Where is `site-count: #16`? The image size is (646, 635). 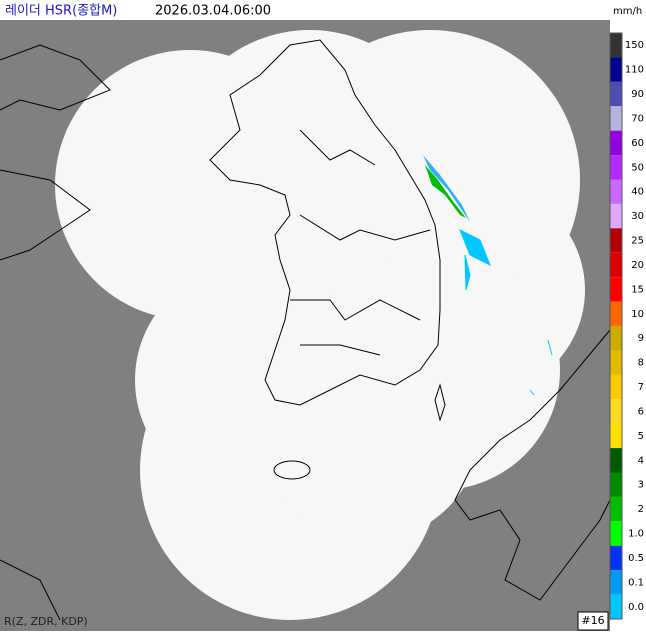 site-count: #16 is located at coordinates (592, 620).